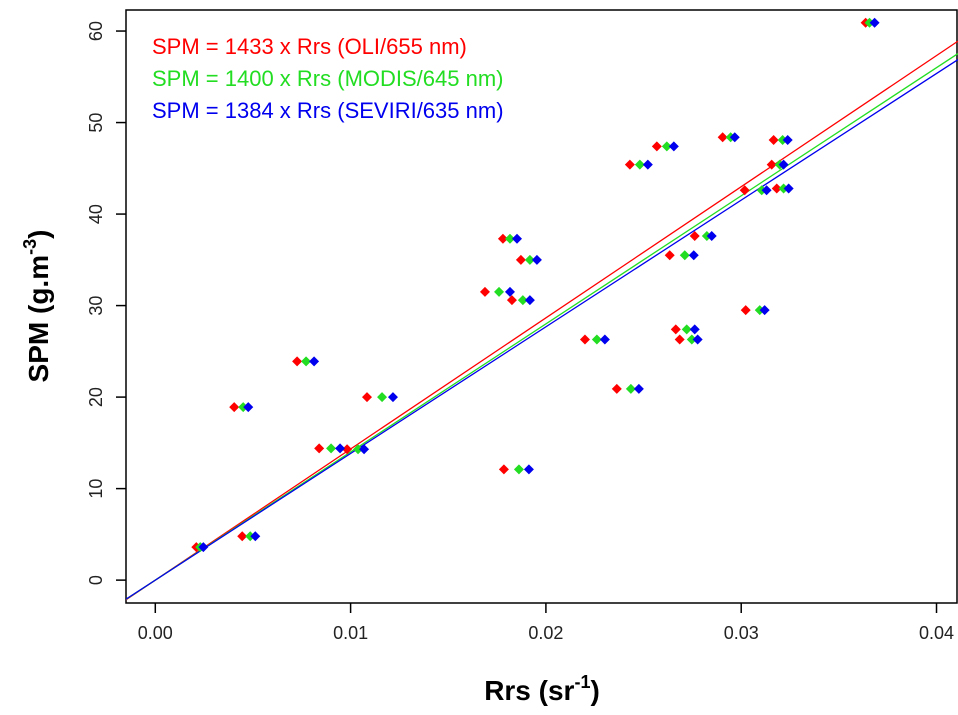 This screenshot has width=958, height=715. I want to click on x-tick-label: 0.00, so click(155, 633).